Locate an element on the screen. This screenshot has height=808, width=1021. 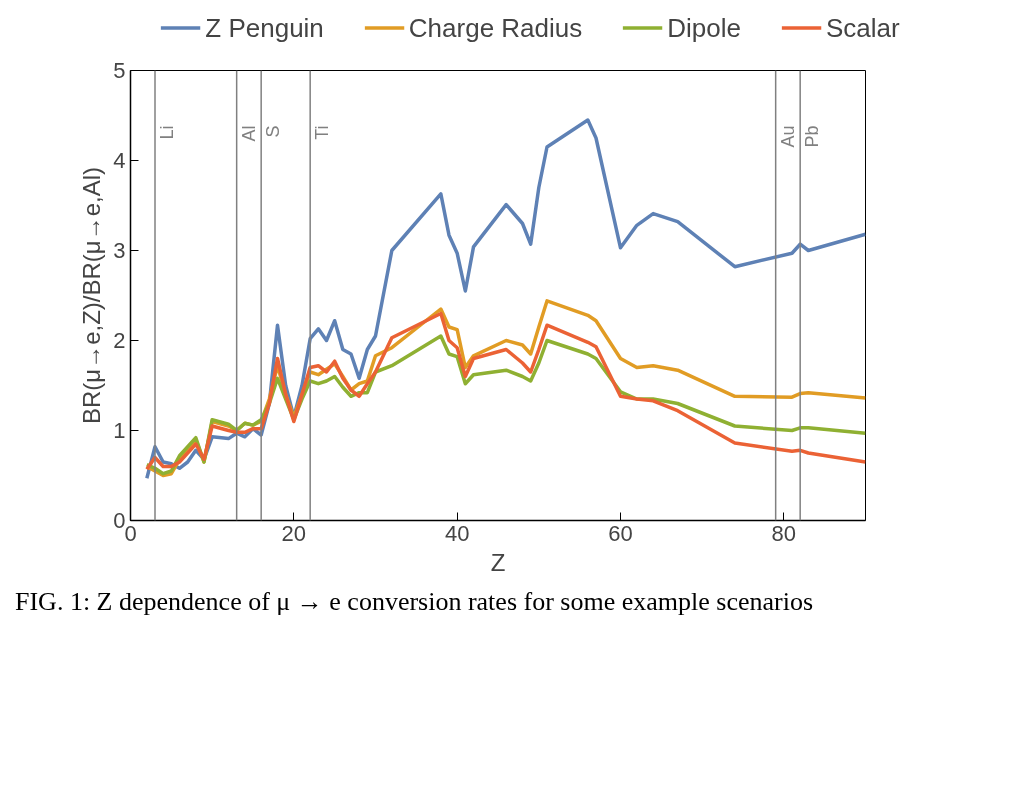
y-tick-label: 3 is located at coordinates (119, 250).